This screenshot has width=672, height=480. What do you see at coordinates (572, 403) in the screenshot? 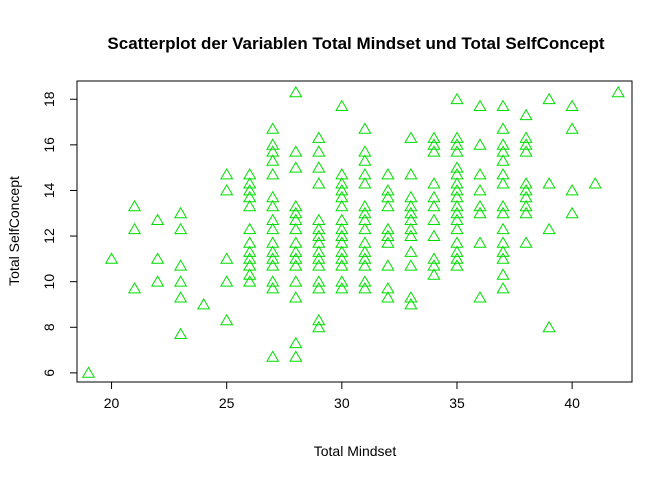
I see `x-tick-label: 40` at bounding box center [572, 403].